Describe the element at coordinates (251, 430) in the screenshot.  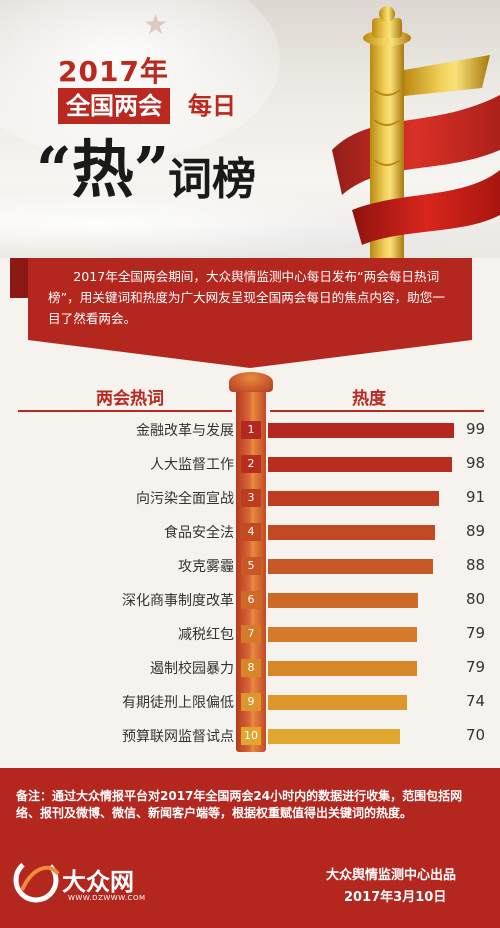
I see `rank-badge: 1` at that location.